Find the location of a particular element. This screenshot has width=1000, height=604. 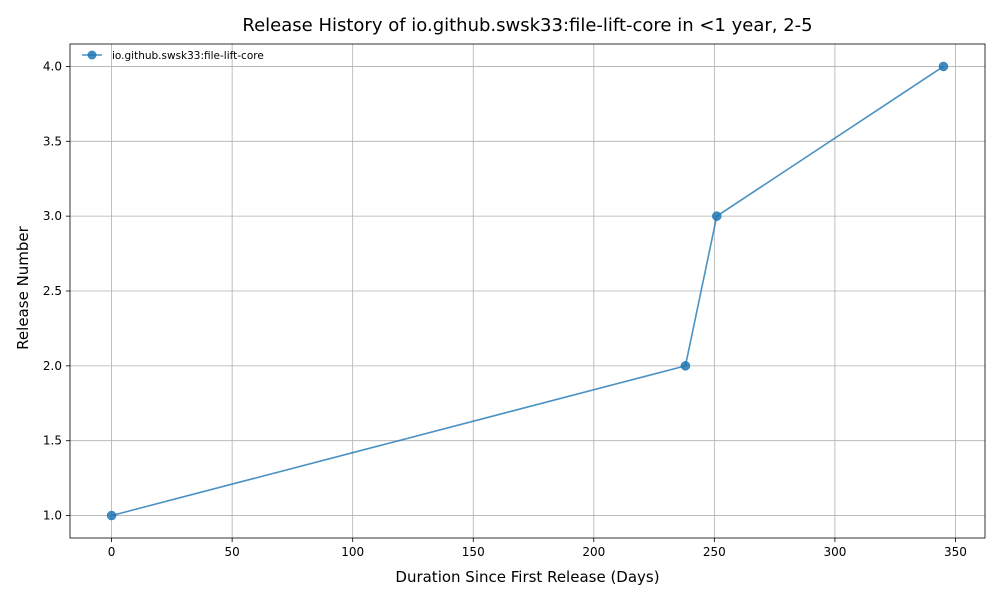

x-tick-label: 0 is located at coordinates (112, 552).